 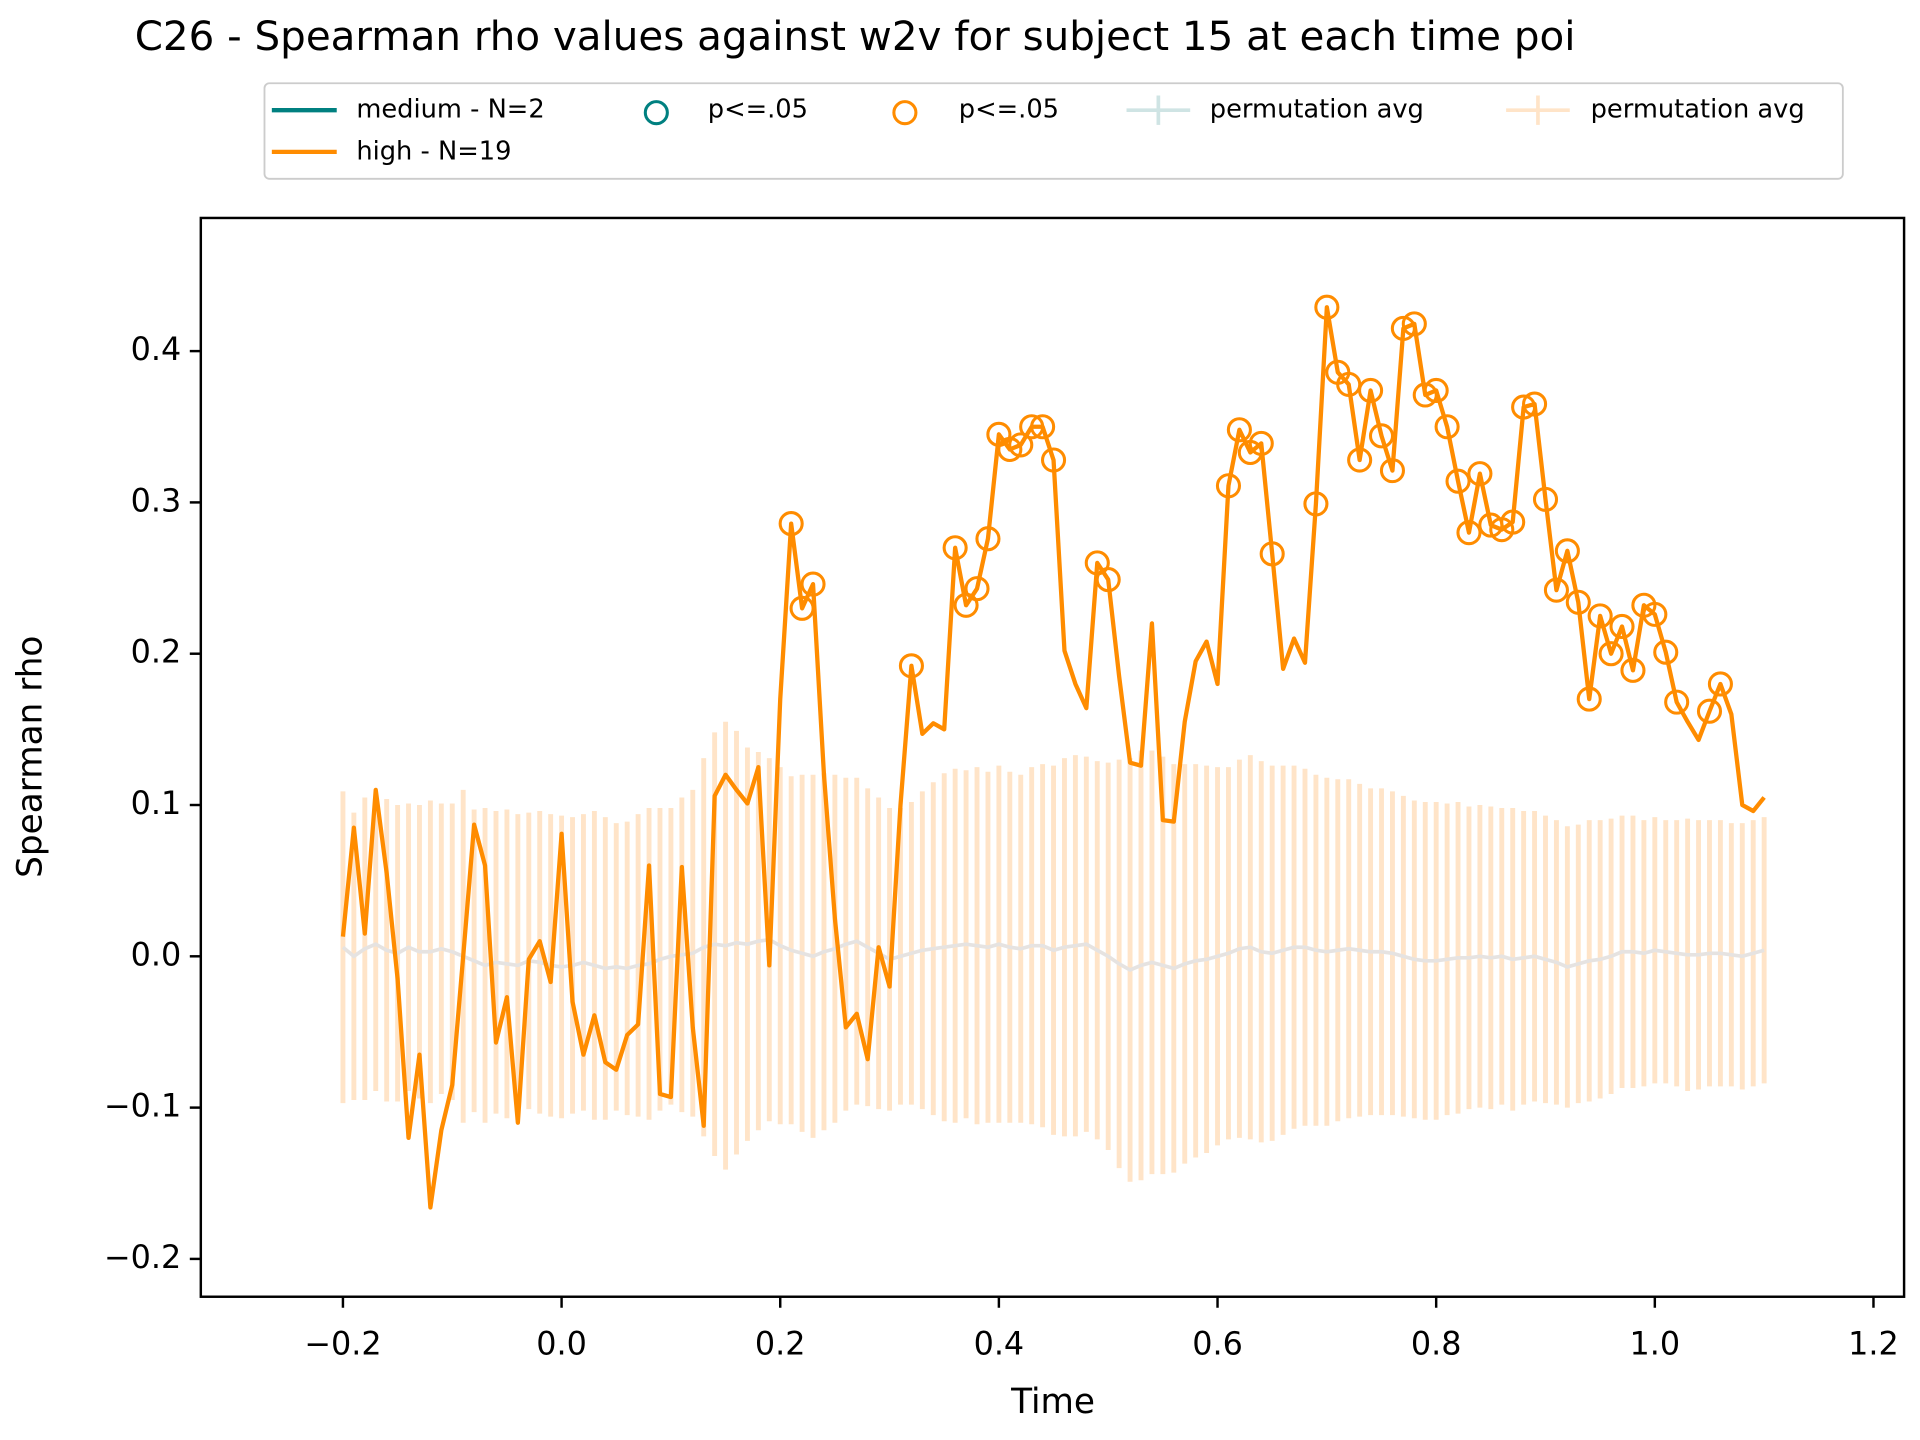 What do you see at coordinates (780, 1344) in the screenshot?
I see `x-tick-label: 0.2` at bounding box center [780, 1344].